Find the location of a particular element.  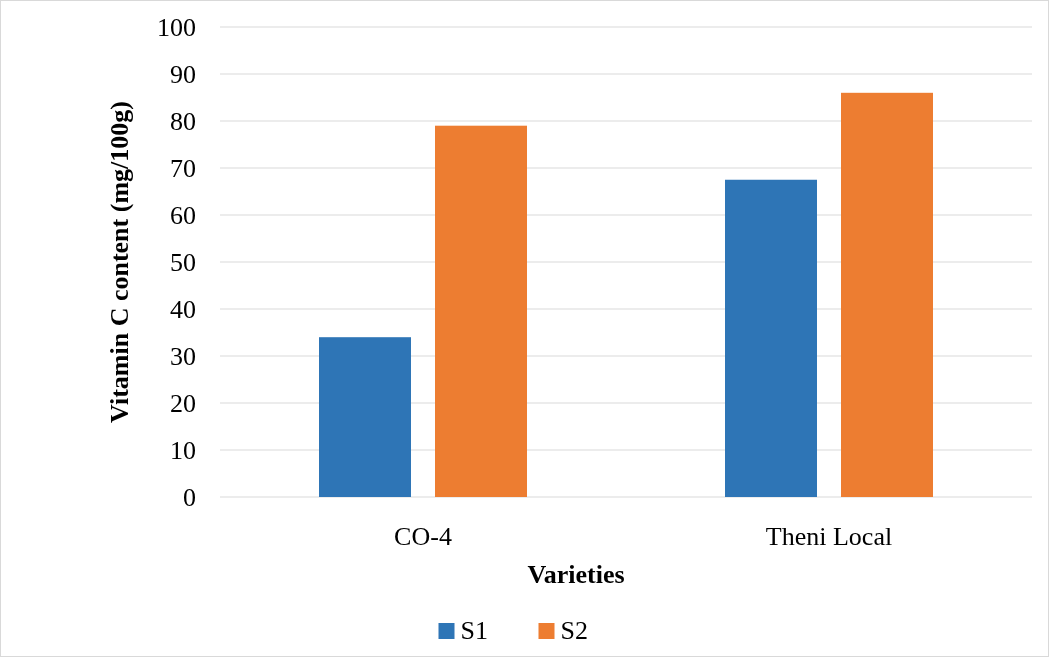

y-tick-label: 10 is located at coordinates (183, 451).